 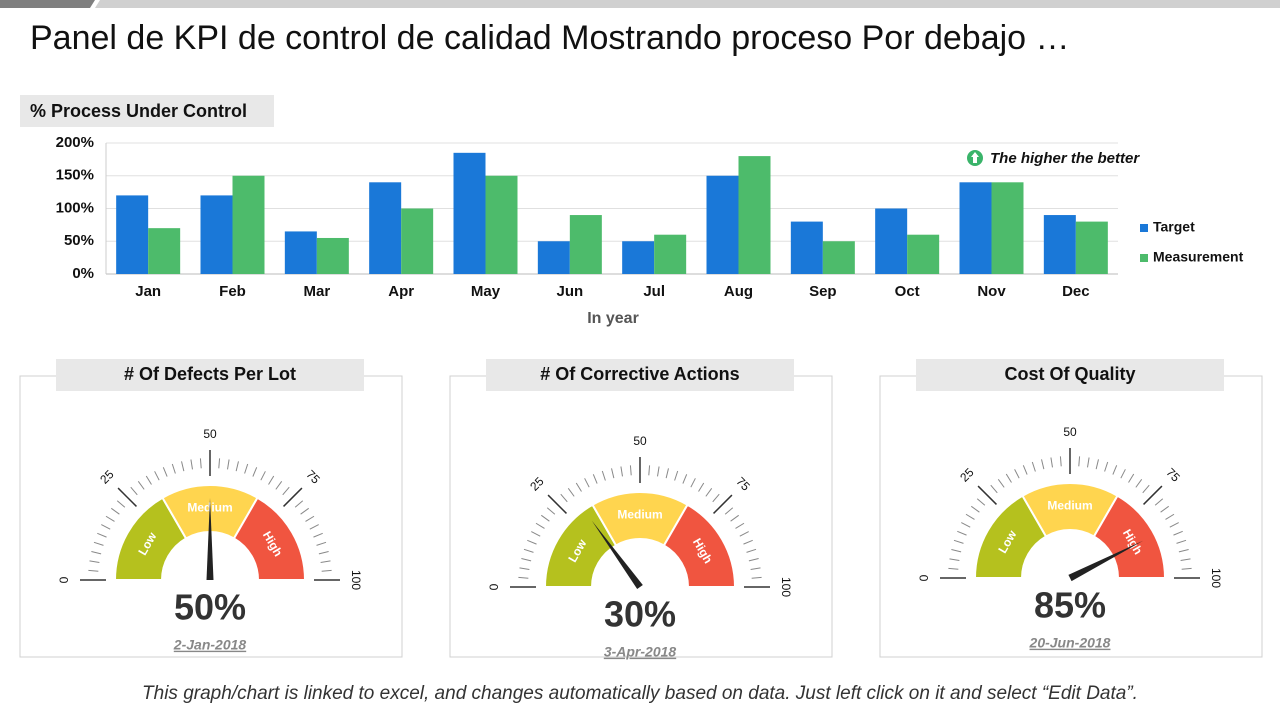 I want to click on y-tick-label: 200%, so click(x=75, y=142).